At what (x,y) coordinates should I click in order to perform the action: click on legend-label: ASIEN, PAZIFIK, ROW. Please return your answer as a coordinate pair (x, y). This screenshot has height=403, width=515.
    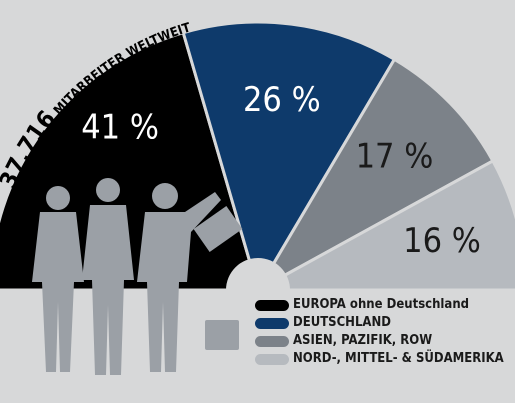
    Looking at the image, I should click on (363, 340).